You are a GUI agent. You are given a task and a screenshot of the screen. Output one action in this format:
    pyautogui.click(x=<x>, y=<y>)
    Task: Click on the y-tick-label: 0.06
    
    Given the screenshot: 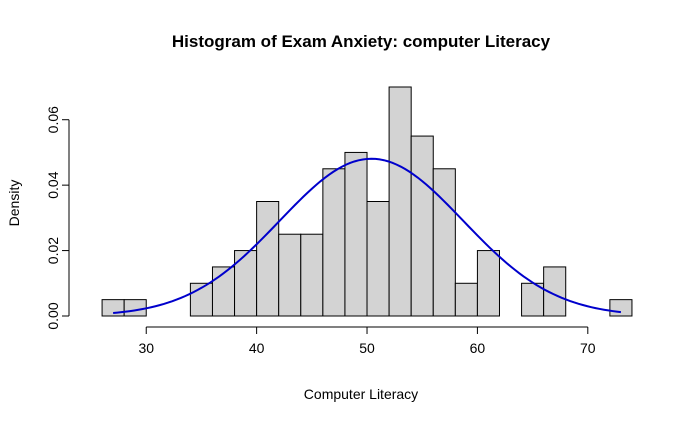 What is the action you would take?
    pyautogui.click(x=53, y=119)
    